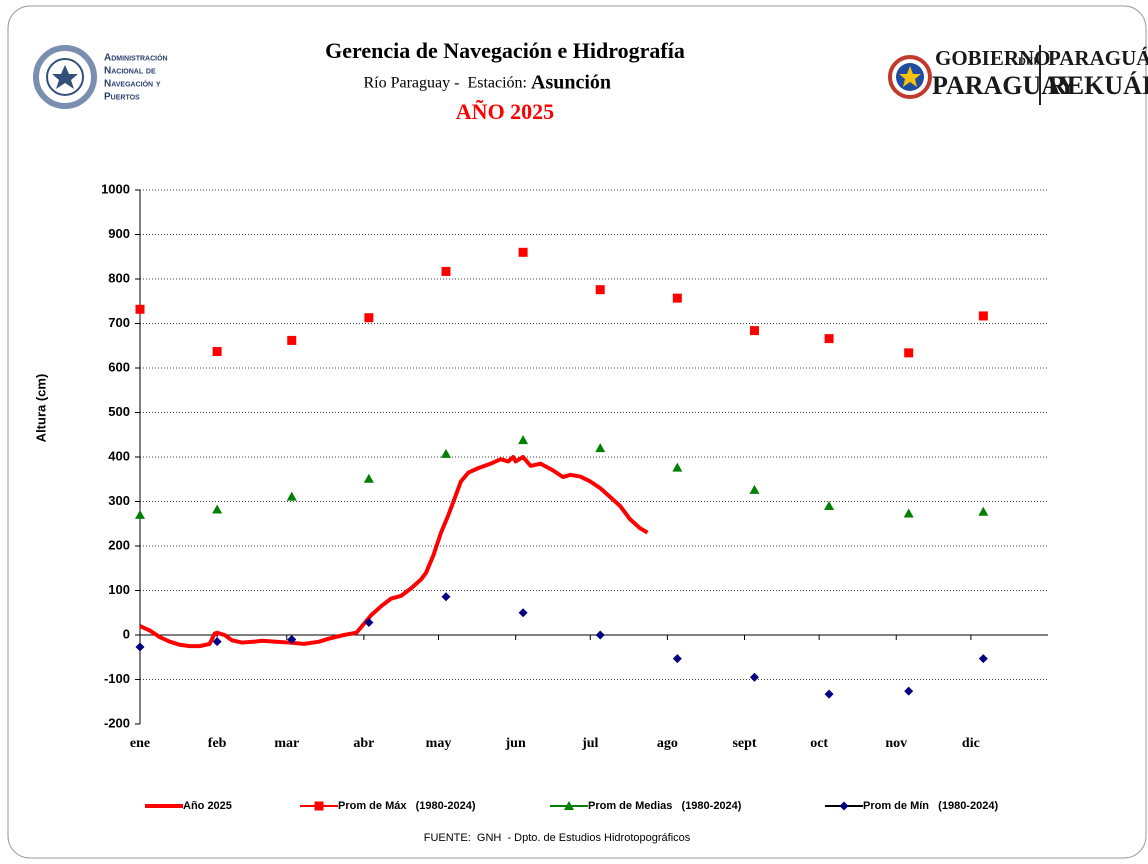  Describe the element at coordinates (744, 743) in the screenshot. I see `x-tick-label: sept` at that location.